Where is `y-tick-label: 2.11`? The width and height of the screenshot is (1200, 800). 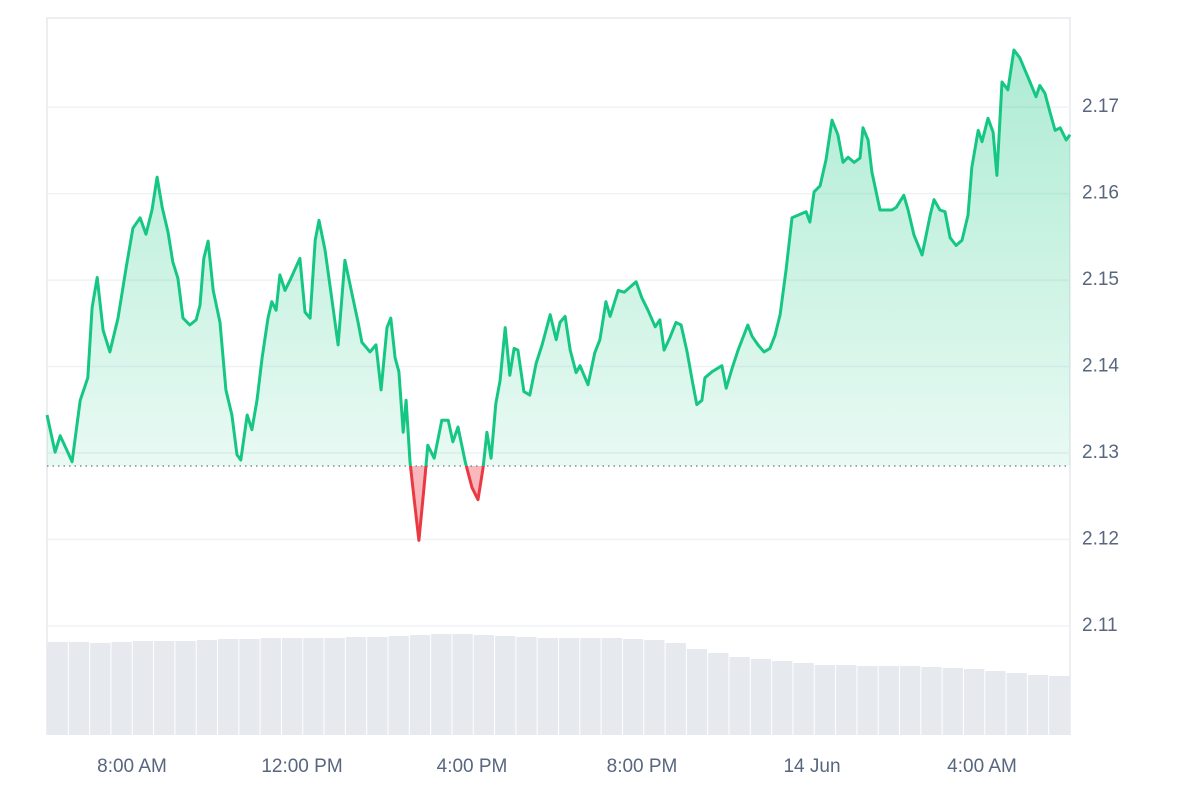
y-tick-label: 2.11 is located at coordinates (1100, 625).